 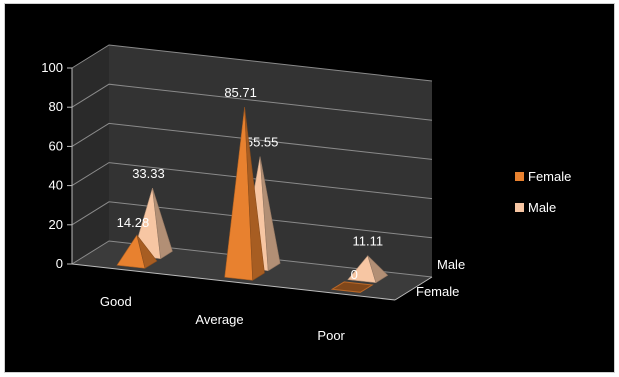 What do you see at coordinates (52, 67) in the screenshot?
I see `y-tick-label: 100` at bounding box center [52, 67].